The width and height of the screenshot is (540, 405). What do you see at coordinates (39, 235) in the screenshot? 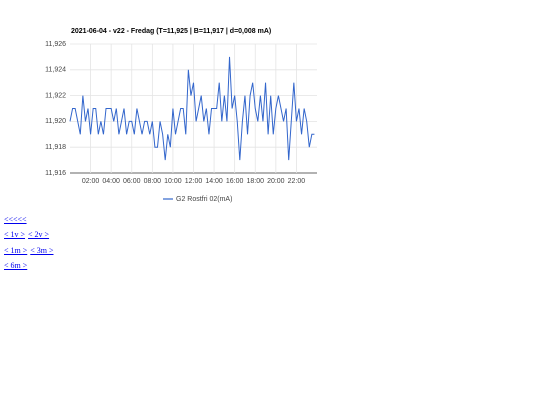
I see `nav-link: < 2v >` at bounding box center [39, 235].